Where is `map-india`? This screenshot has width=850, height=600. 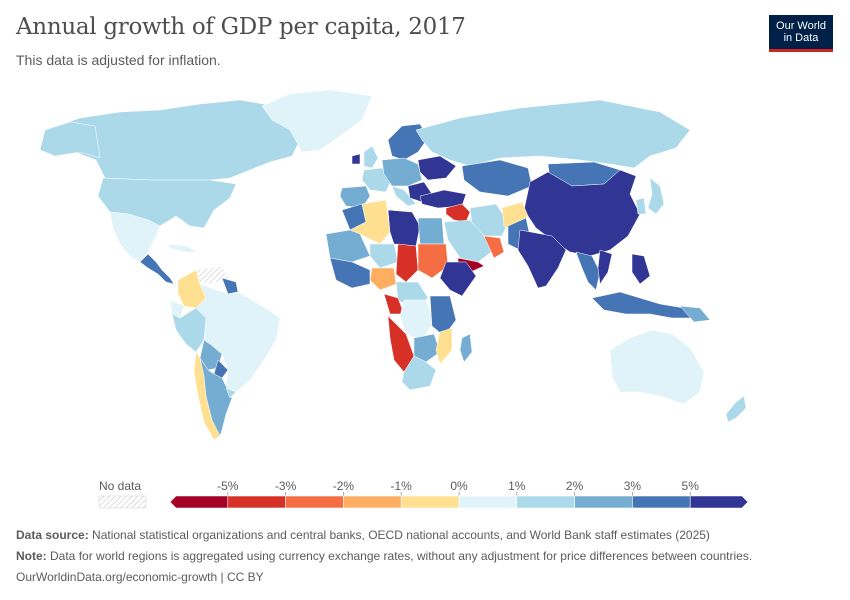
map-india is located at coordinates (542, 259).